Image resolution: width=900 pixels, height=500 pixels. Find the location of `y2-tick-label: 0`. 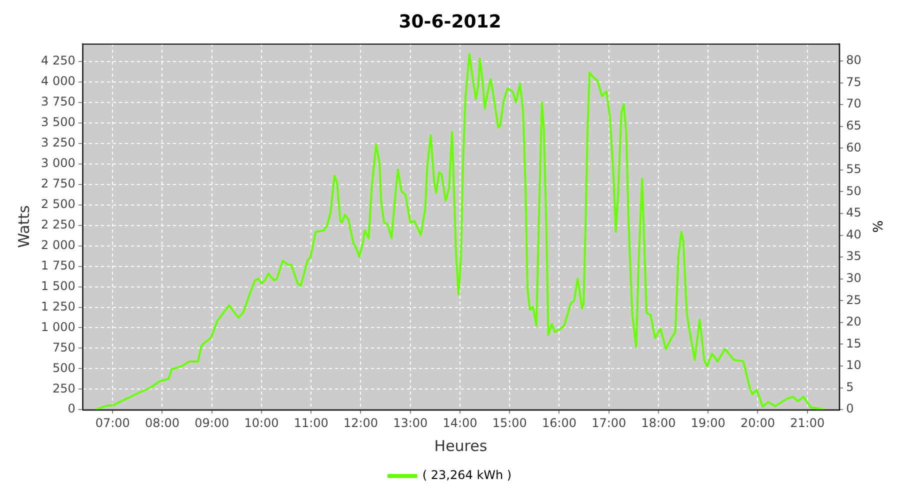

y2-tick-label: 0 is located at coordinates (850, 409).